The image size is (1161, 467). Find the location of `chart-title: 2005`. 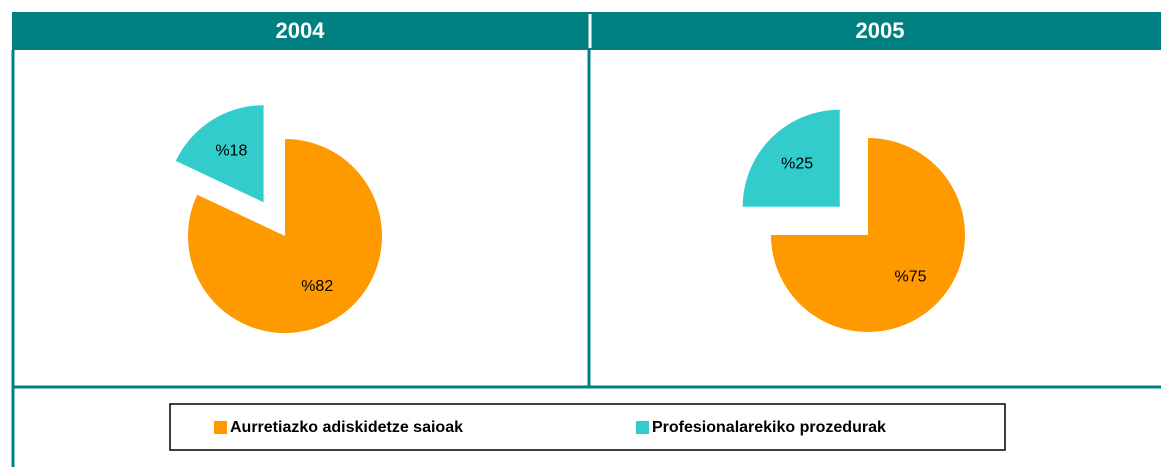

chart-title: 2005 is located at coordinates (880, 30).